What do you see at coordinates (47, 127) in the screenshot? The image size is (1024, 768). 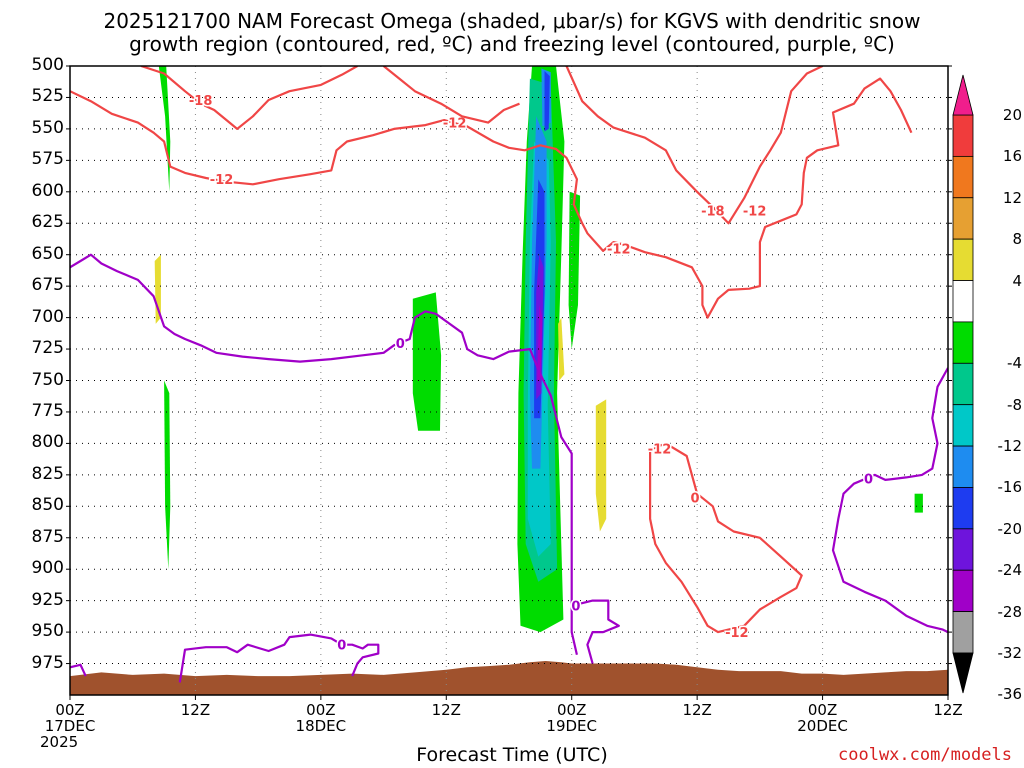 I see `y-tick-label: 550` at bounding box center [47, 127].